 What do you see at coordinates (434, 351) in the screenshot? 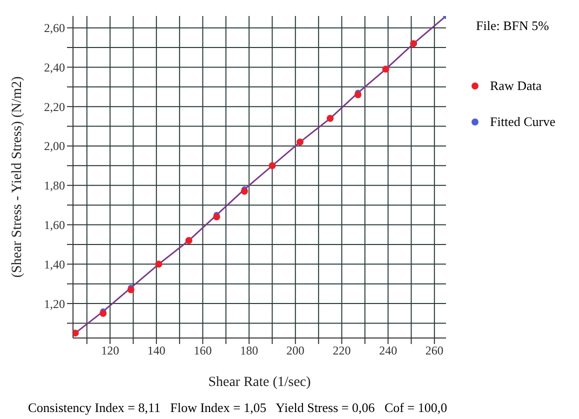
I see `x-tick-label: 260` at bounding box center [434, 351].